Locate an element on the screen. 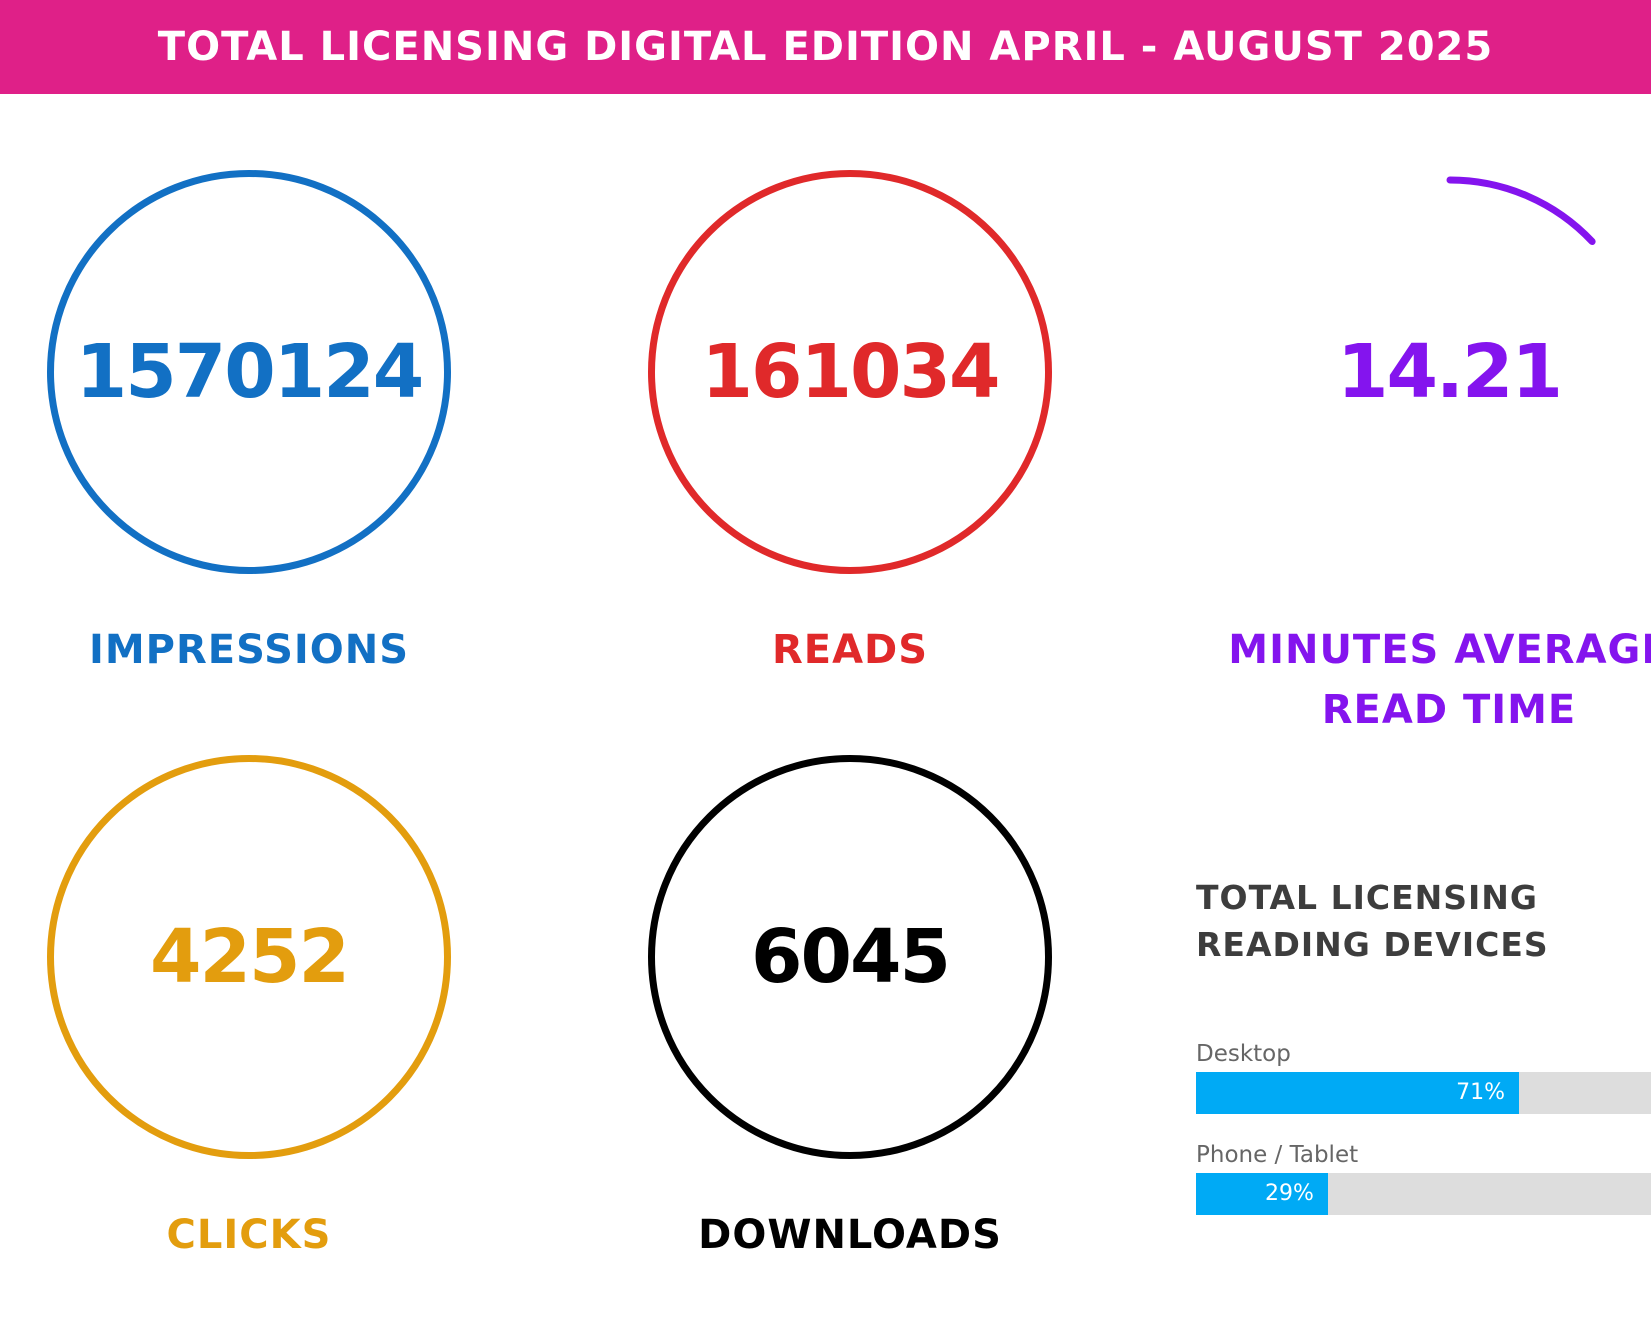 Image resolution: width=1651 pixels, height=1317 pixels. devices-title: TOTAL LICENSING READING DEVICES is located at coordinates (1372, 921).